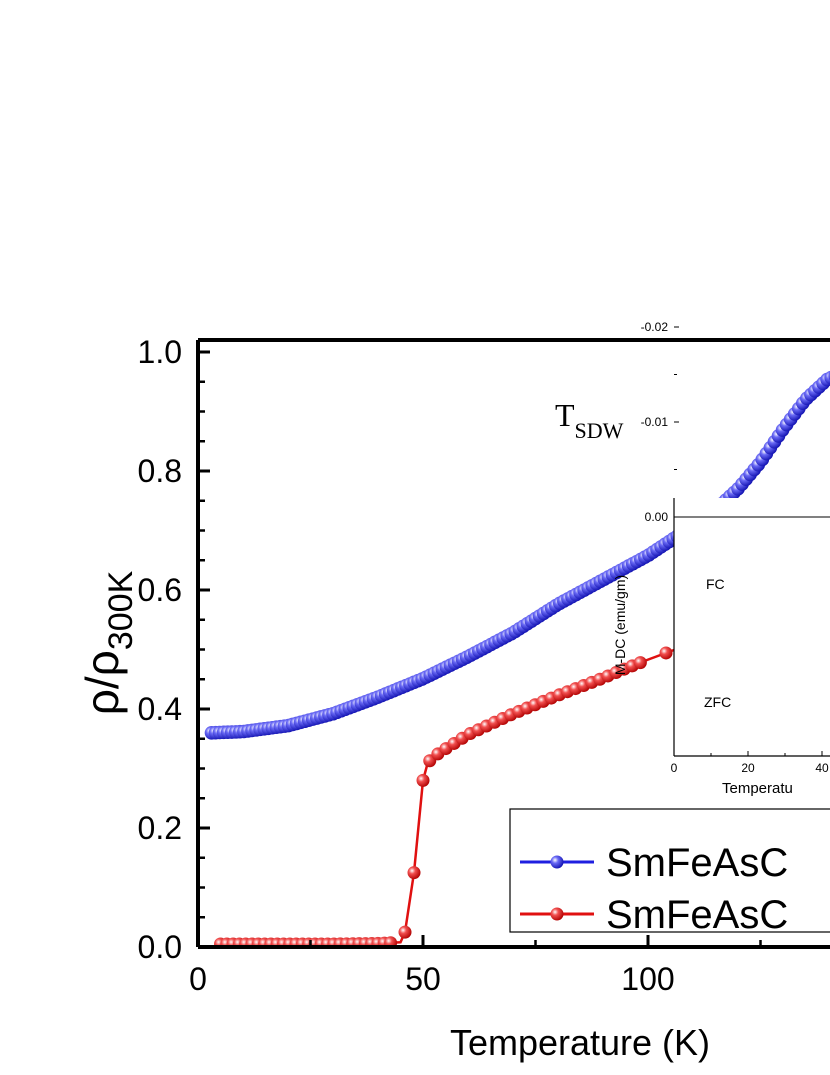 Image resolution: width=830 pixels, height=1075 pixels. What do you see at coordinates (752, 627) in the screenshot?
I see `inset-background` at bounding box center [752, 627].